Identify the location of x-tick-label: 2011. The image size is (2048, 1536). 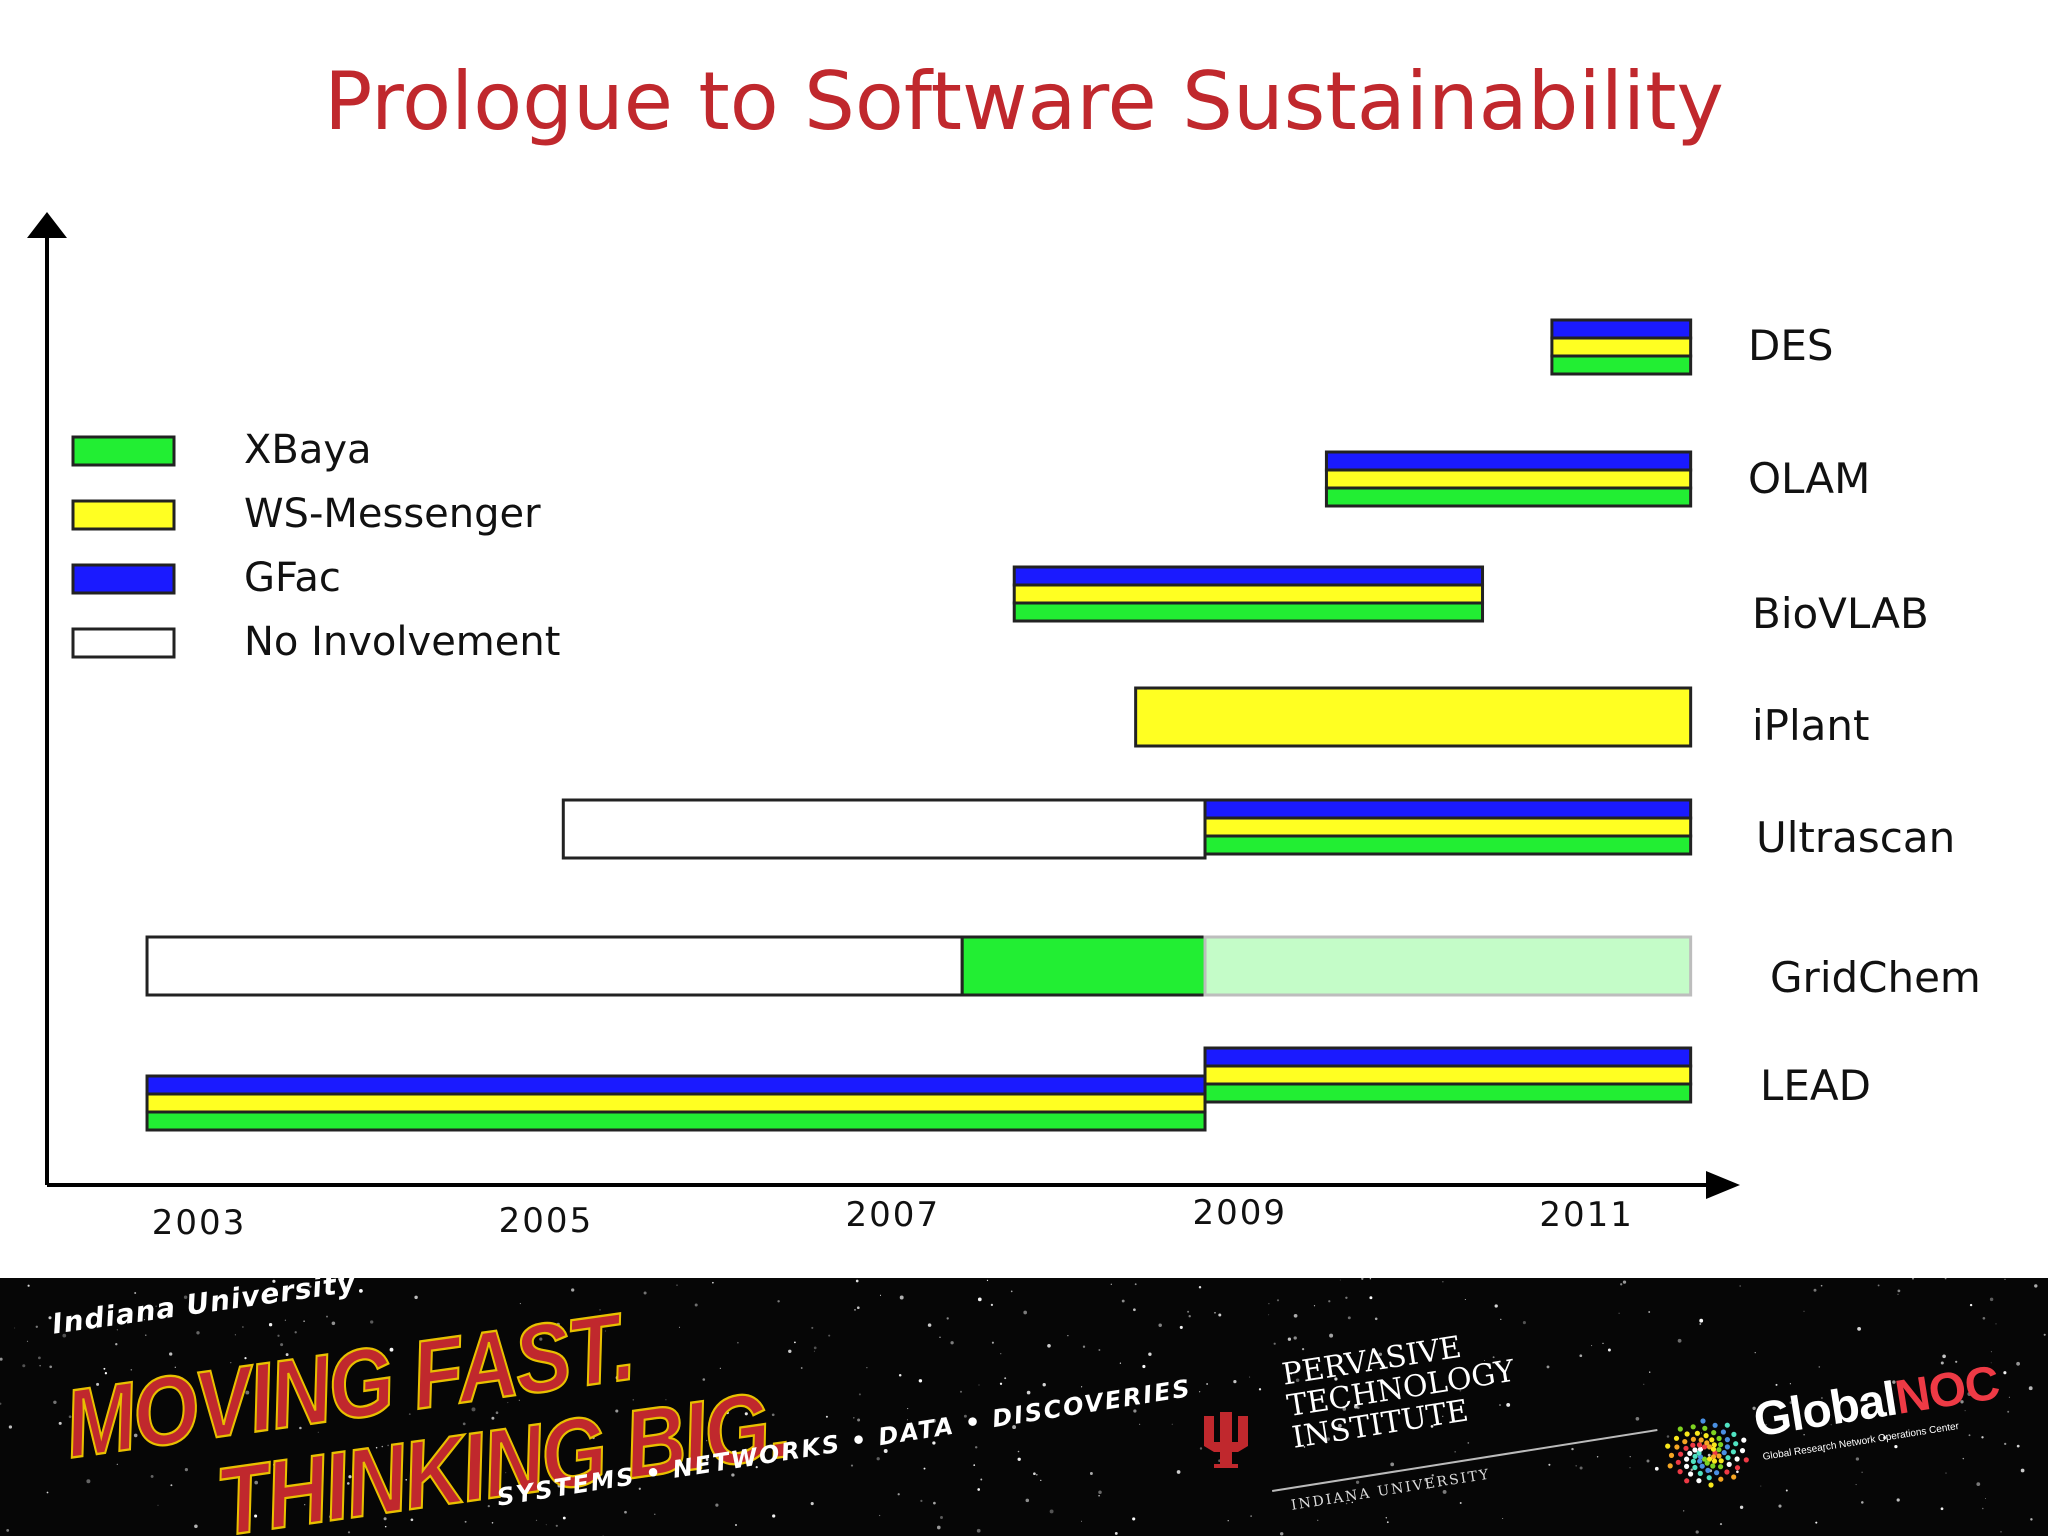
(1586, 1215).